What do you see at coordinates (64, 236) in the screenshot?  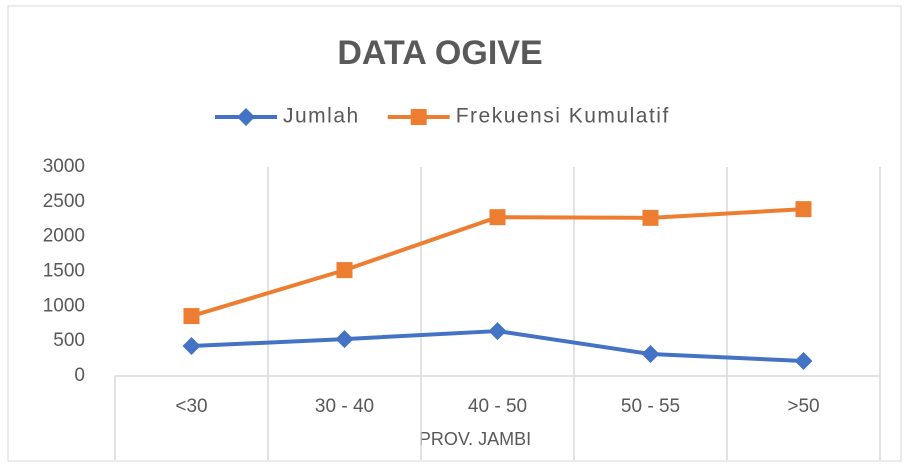 I see `y-tick-label: 2000` at bounding box center [64, 236].